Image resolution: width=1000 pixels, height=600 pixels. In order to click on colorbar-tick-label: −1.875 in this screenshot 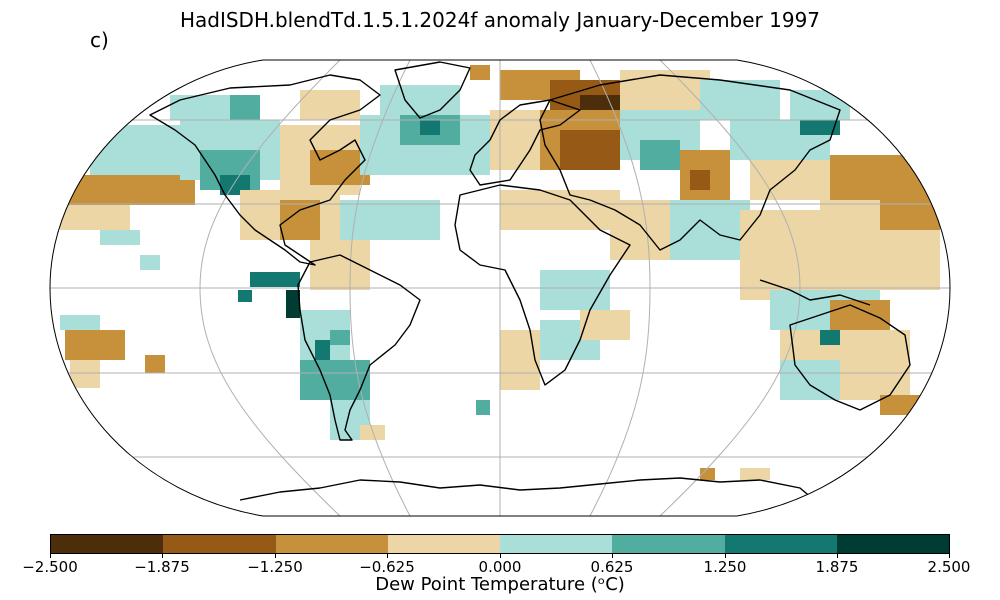, I will do `click(162, 567)`.